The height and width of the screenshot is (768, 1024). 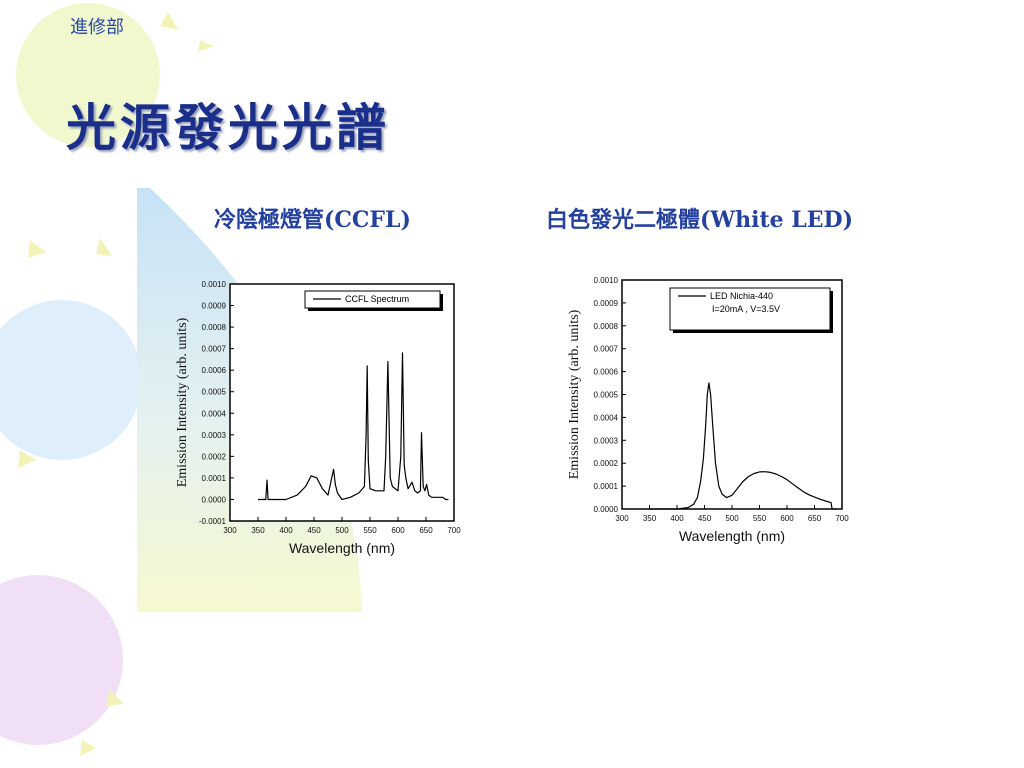 What do you see at coordinates (746, 309) in the screenshot?
I see `led-legend-entry: I=20mA , V=3.5V` at bounding box center [746, 309].